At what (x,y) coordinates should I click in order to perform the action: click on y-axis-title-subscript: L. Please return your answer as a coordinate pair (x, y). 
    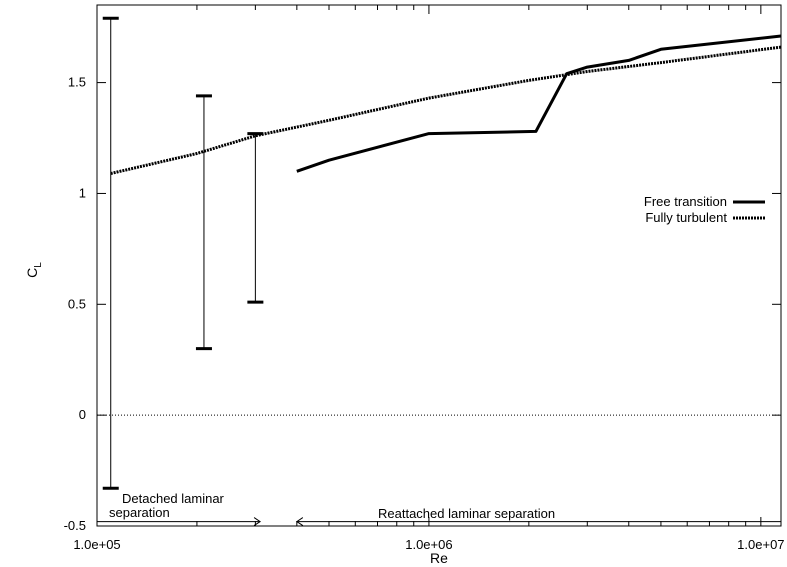
    Looking at the image, I should click on (38, 265).